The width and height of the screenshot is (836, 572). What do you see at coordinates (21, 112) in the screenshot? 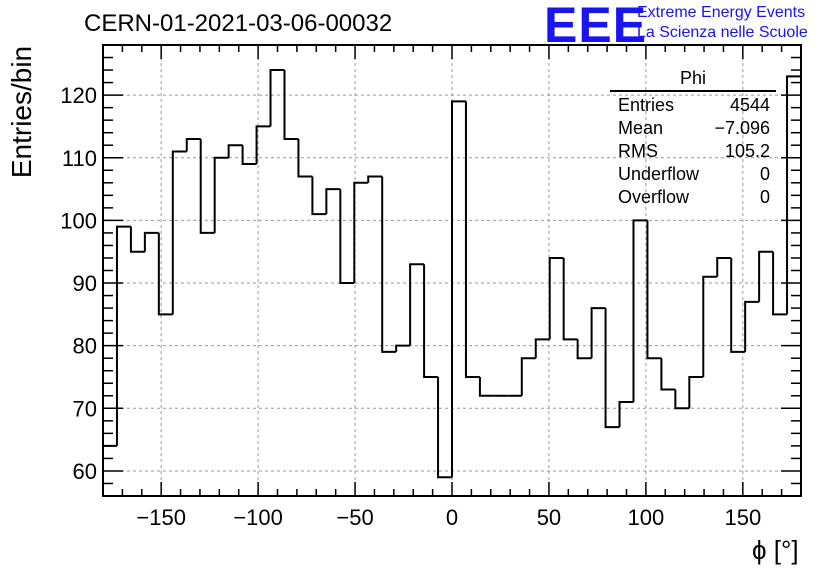
I see `y-axis-label: Entries/bin` at bounding box center [21, 112].